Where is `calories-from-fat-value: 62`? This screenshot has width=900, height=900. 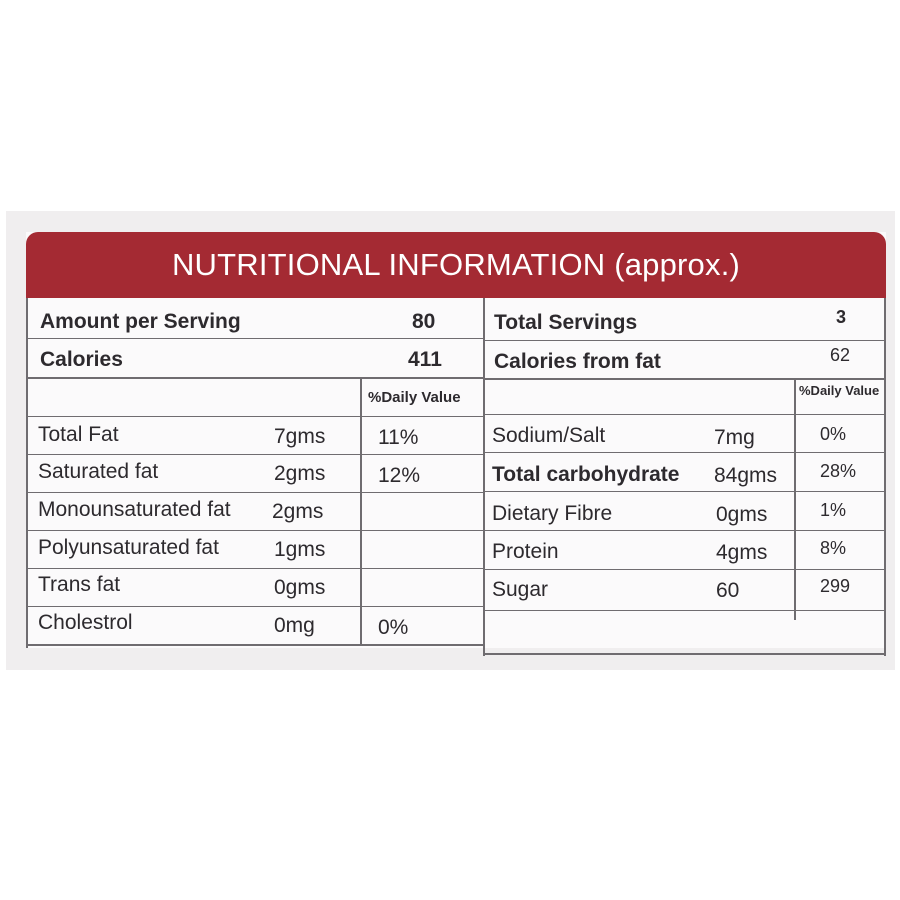
calories-from-fat-value: 62 is located at coordinates (840, 355).